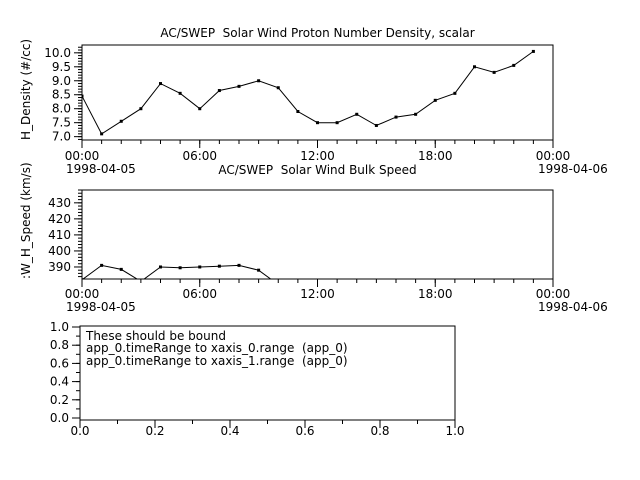  What do you see at coordinates (59, 400) in the screenshot?
I see `panel2-ytick-label: 0.2` at bounding box center [59, 400].